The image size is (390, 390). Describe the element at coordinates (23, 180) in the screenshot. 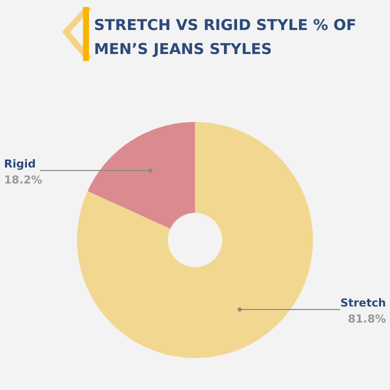

I see `data-label: 18.2%` at that location.